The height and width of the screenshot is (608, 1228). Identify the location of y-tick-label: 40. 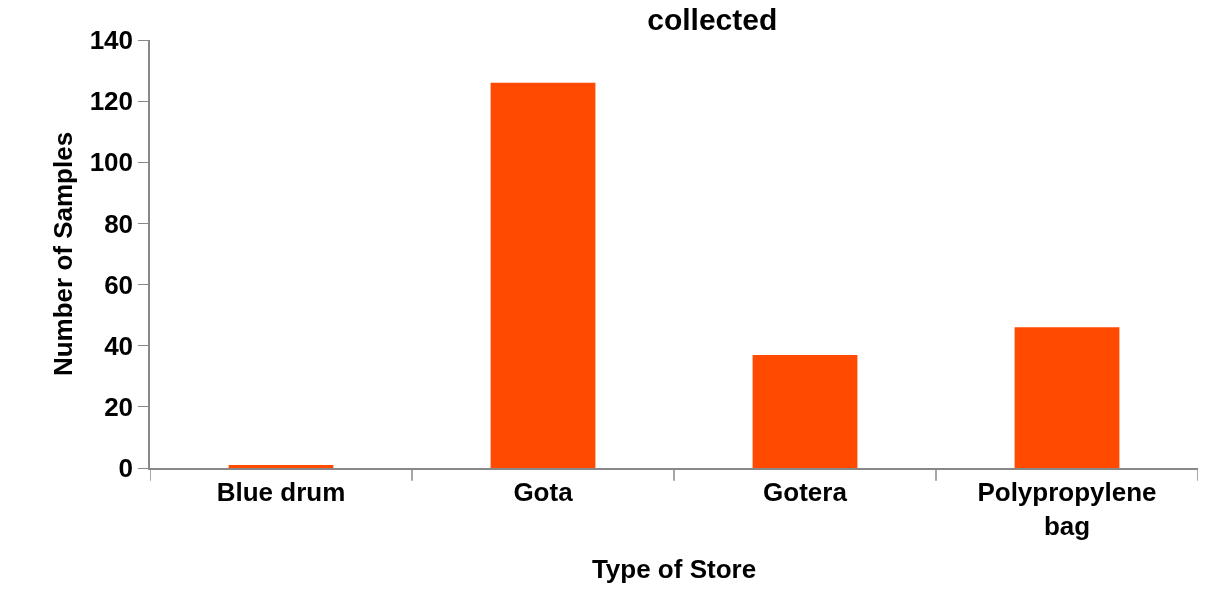
(119, 345).